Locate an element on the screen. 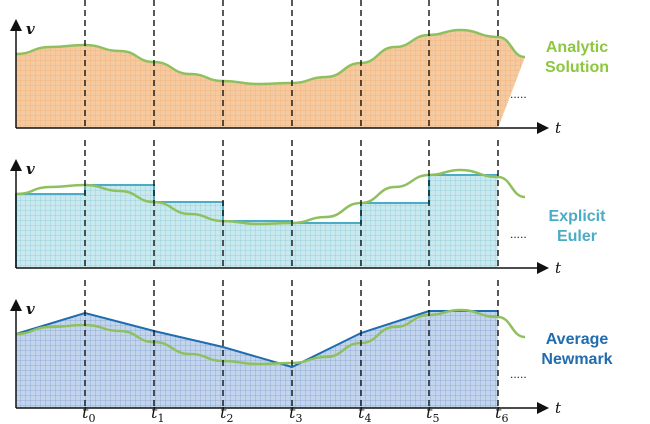 Image resolution: width=650 pixels, height=424 pixels. newmark-line is located at coordinates (256, 339).